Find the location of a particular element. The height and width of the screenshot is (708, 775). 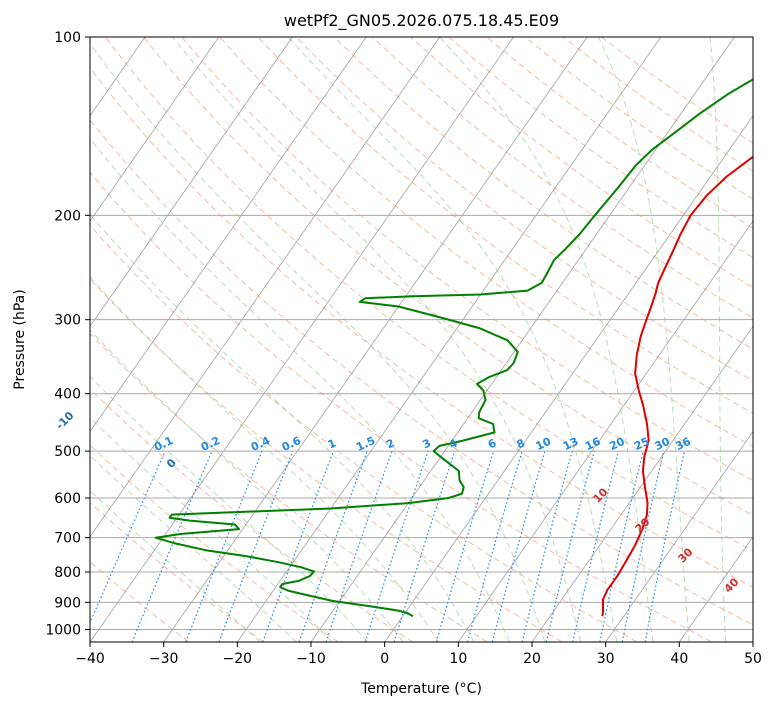

moist-adiabat-label: 30 is located at coordinates (686, 555).